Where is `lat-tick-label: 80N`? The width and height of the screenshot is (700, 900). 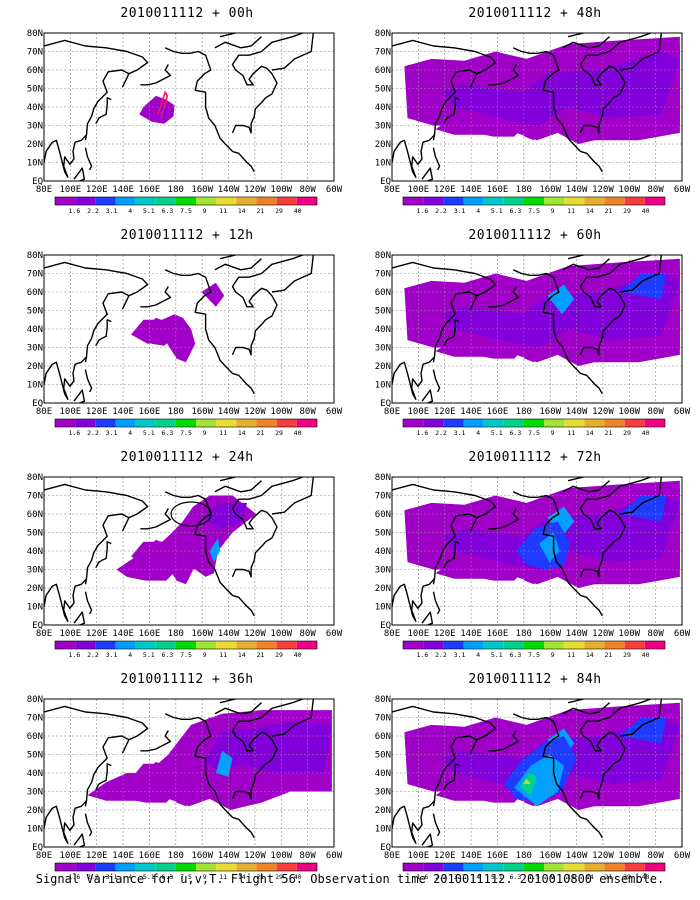 lat-tick-label: 80N is located at coordinates (383, 256).